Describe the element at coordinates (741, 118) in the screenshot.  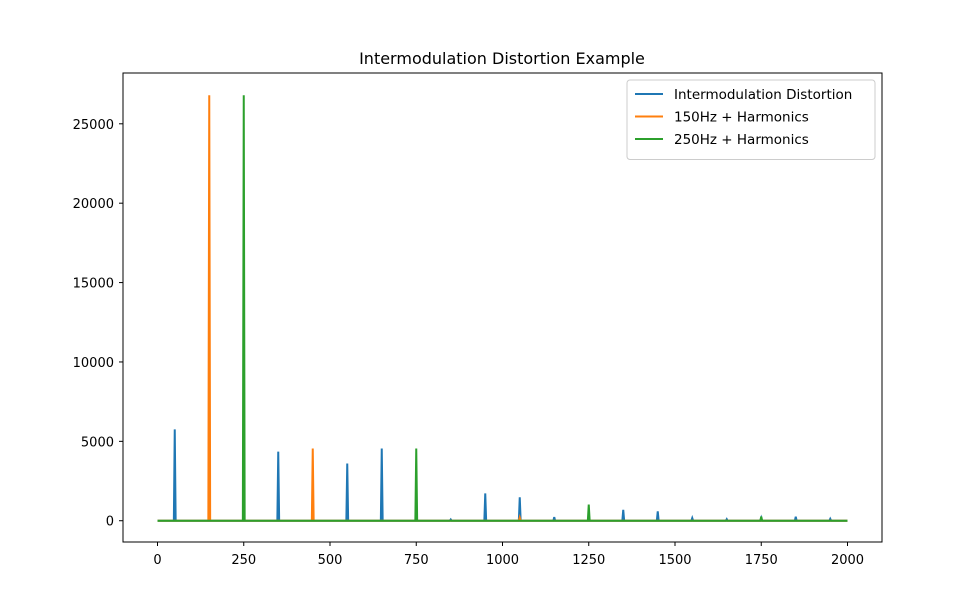
I see `legend-label: 150Hz + Harmonics` at that location.